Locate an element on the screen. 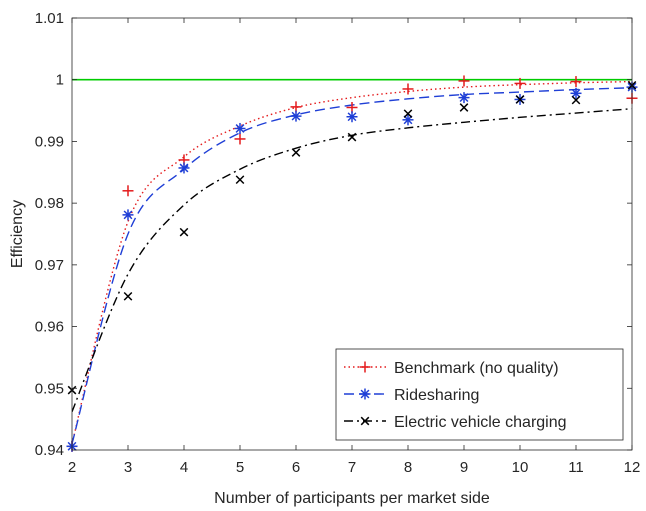  x-axis-label: Number of participants per market side is located at coordinates (352, 498).